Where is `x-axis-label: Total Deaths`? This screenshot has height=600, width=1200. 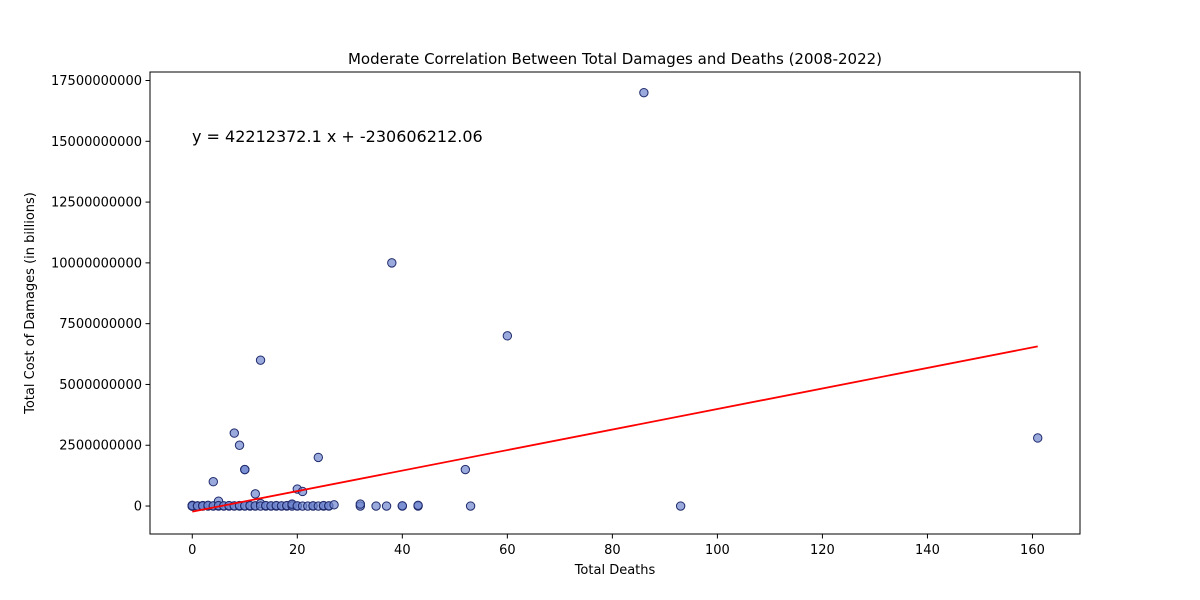 x-axis-label: Total Deaths is located at coordinates (615, 570).